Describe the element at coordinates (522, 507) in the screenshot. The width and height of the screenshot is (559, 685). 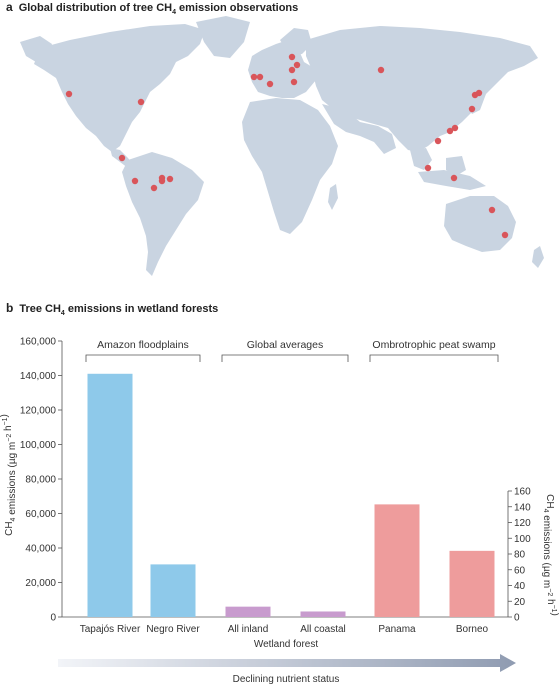
I see `right-tick-label: 140` at that location.